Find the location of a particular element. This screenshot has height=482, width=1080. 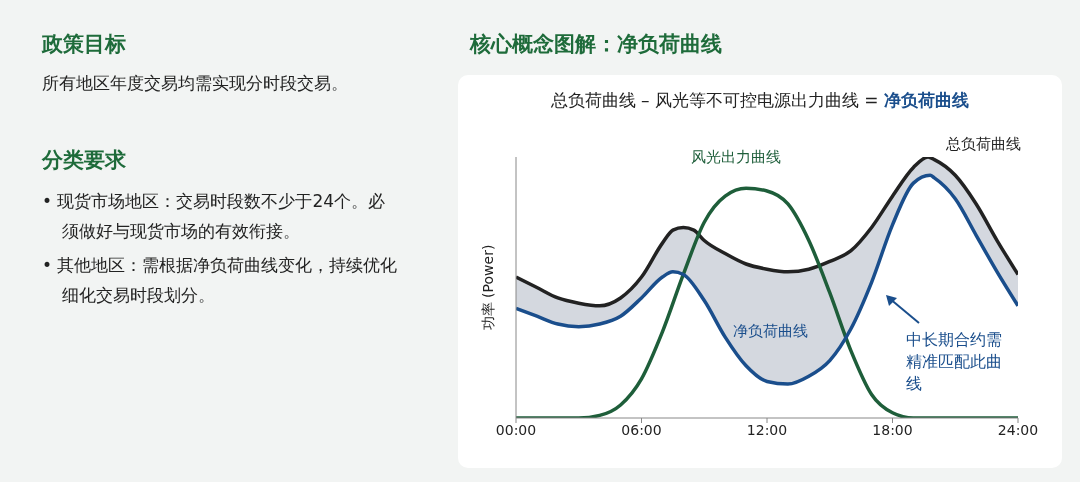

y-axis-title: 功率 (Power) is located at coordinates (487, 287).